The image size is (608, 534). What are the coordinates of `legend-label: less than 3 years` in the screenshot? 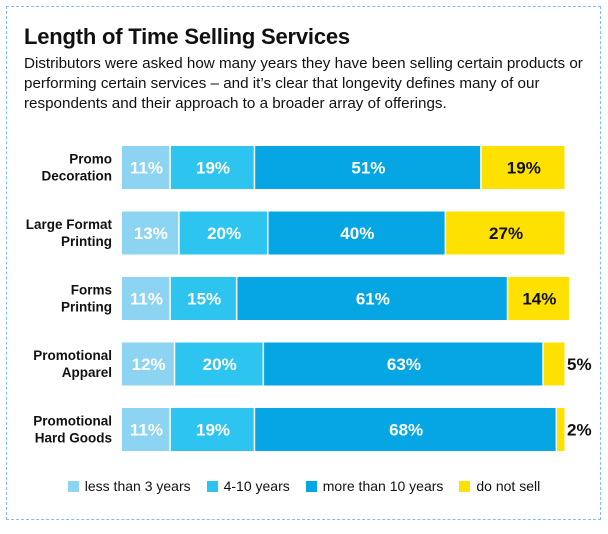 It's located at (137, 486).